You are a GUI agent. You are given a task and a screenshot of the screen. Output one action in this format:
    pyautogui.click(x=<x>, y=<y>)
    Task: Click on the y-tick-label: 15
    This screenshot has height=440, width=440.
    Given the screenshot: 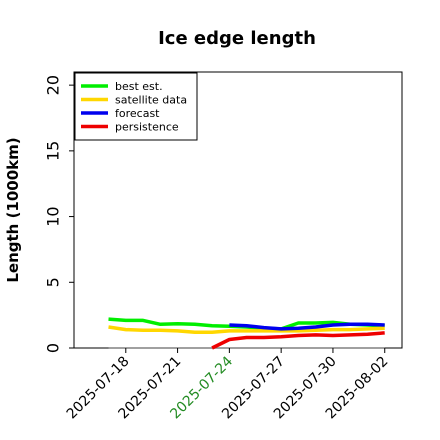 What is the action you would take?
    pyautogui.click(x=53, y=151)
    